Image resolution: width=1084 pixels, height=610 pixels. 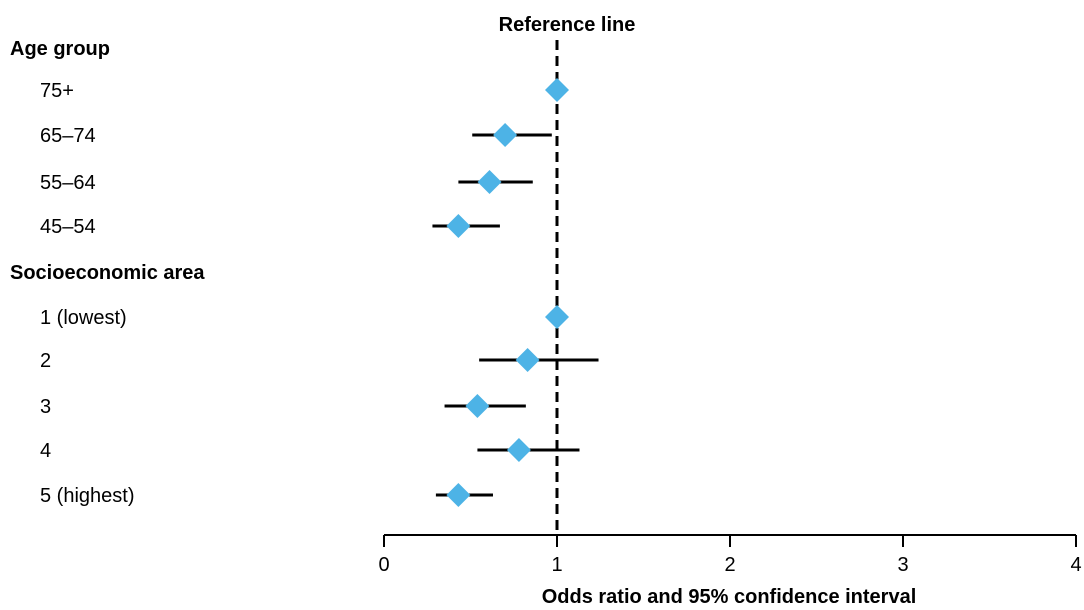 I want to click on row-label: 55–64, so click(x=68, y=183).